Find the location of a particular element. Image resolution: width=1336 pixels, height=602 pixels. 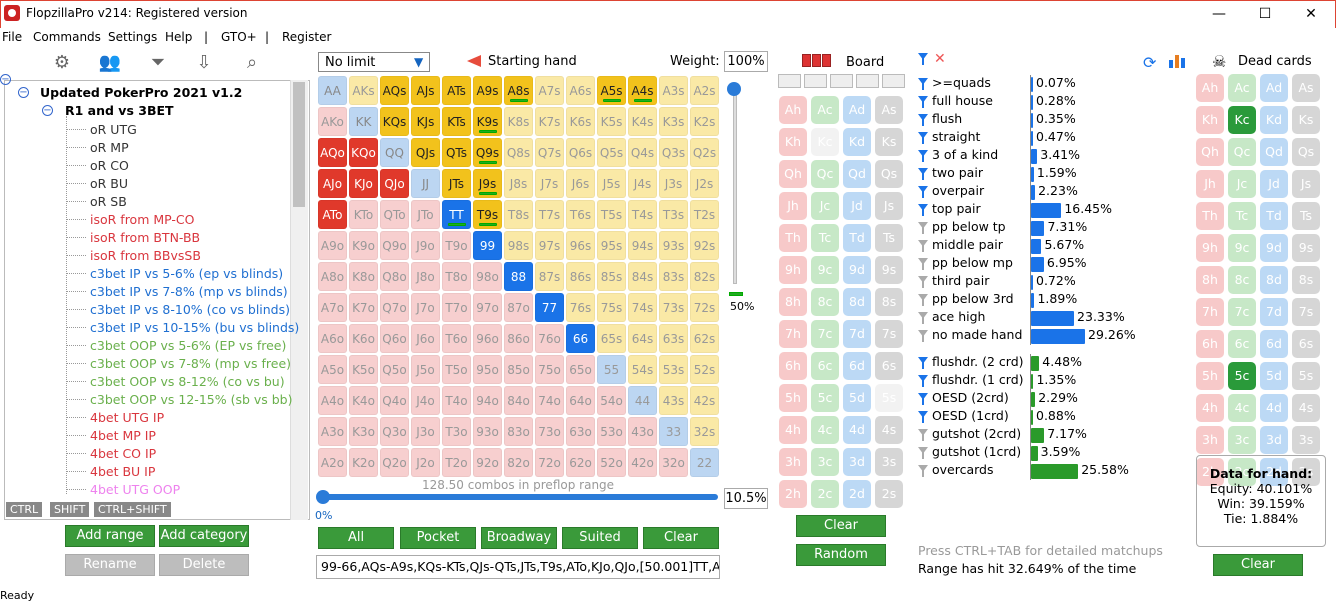

board-card: 9d is located at coordinates (857, 270).